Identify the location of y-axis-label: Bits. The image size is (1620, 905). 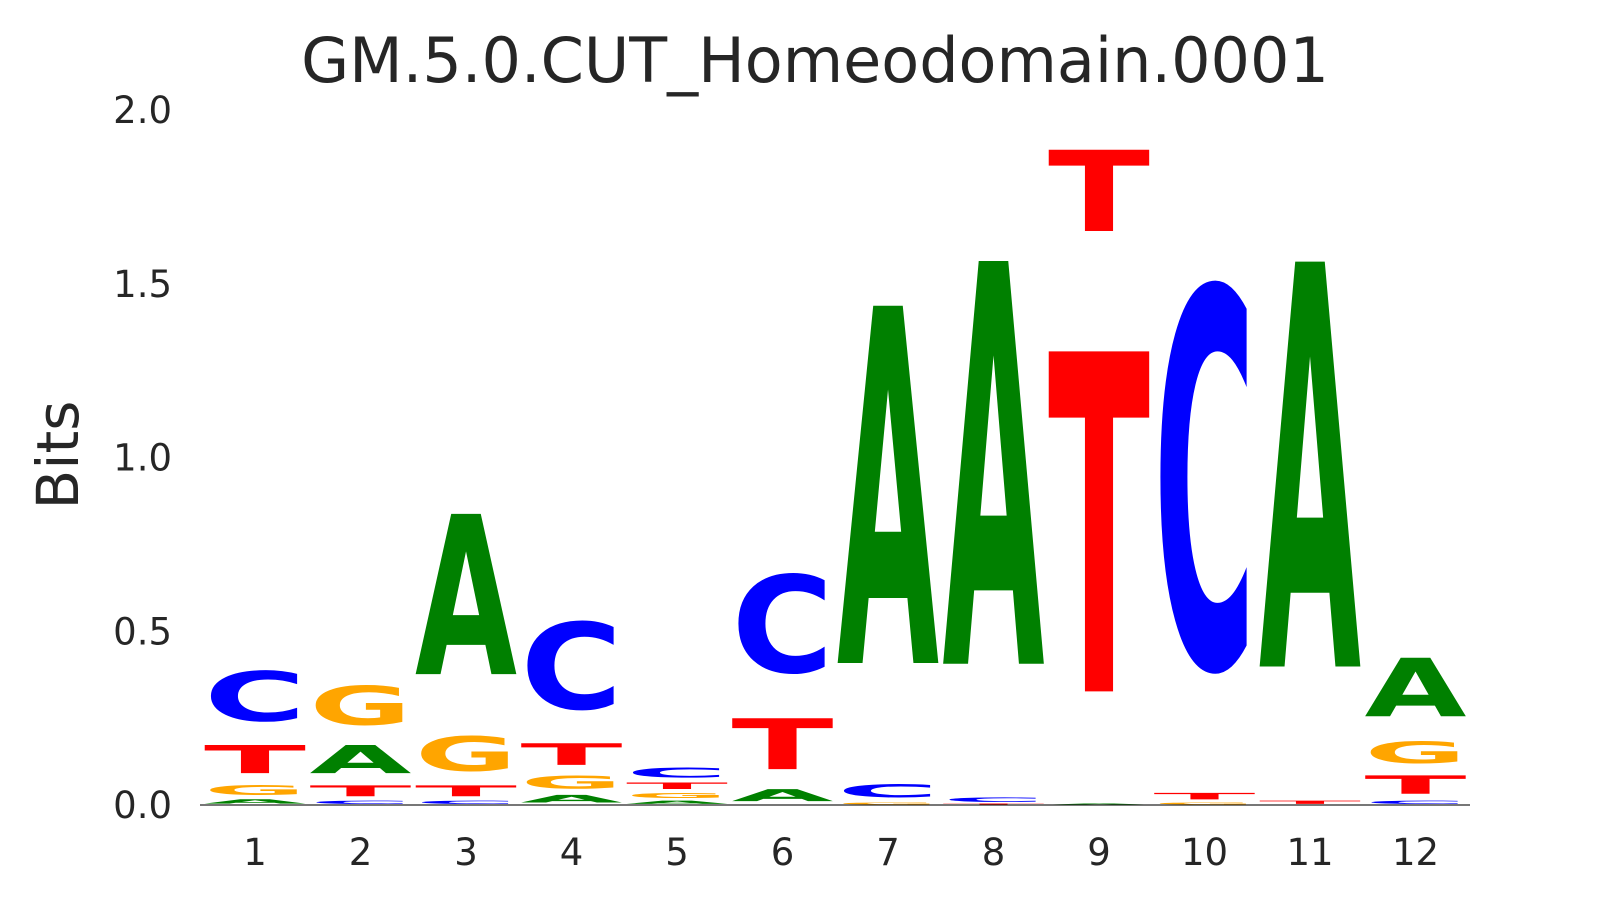
(58, 455).